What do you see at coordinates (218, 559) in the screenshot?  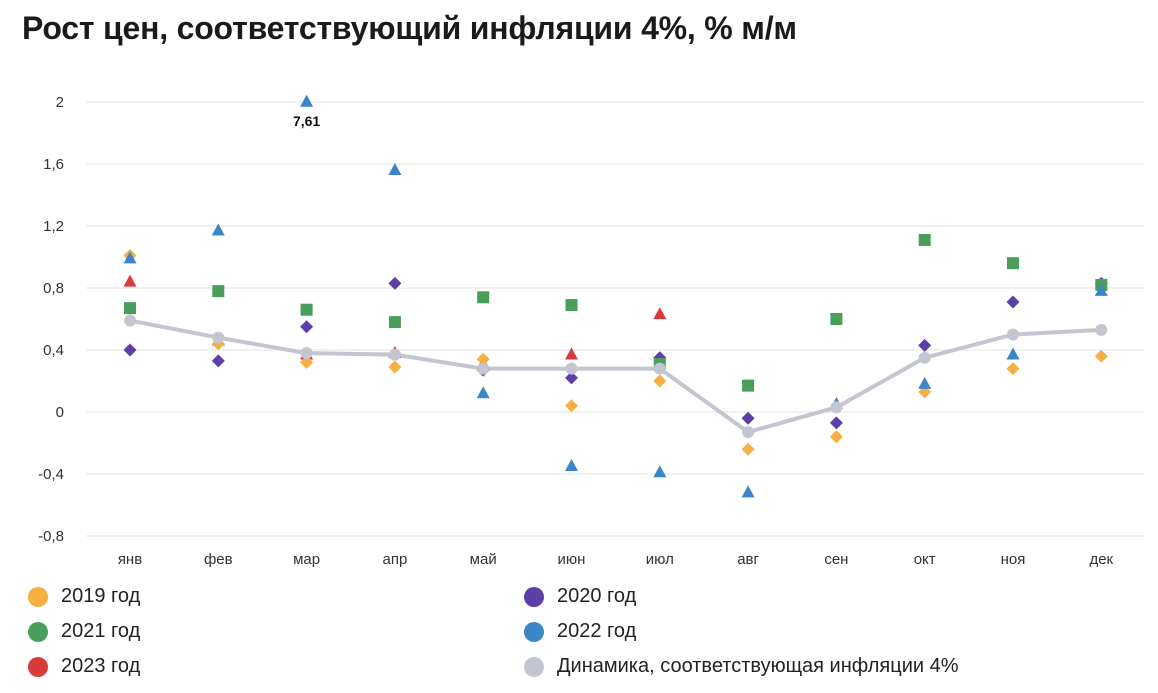 I see `x-tick-label: фев` at bounding box center [218, 559].